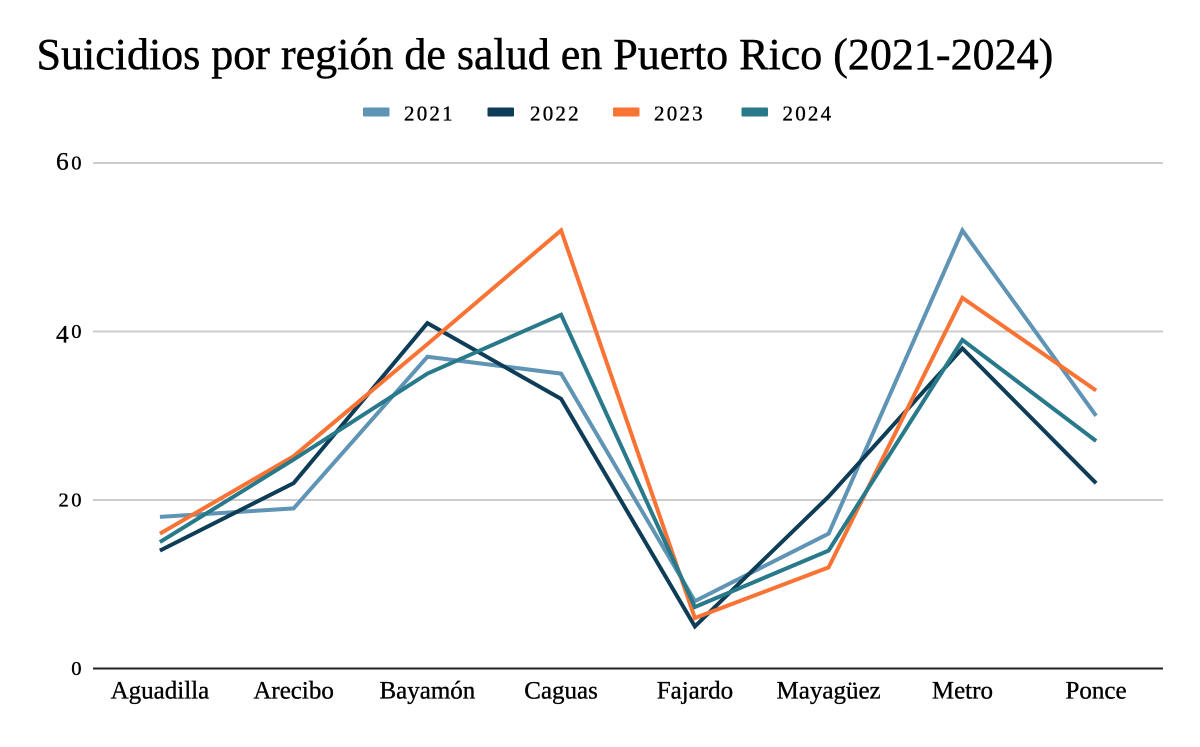 The image size is (1200, 747). I want to click on svg-text: Mayagüez, so click(829, 691).